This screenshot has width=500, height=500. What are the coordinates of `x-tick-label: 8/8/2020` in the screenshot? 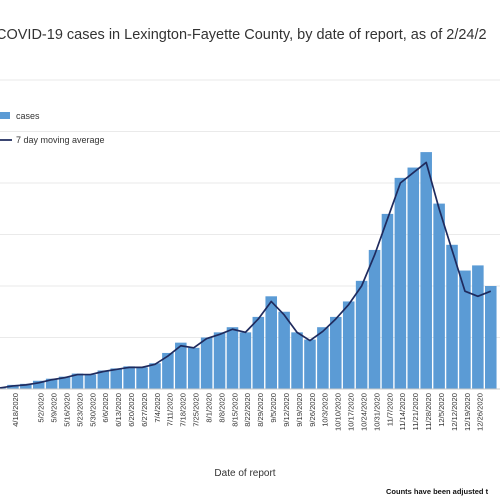 It's located at (221, 408).